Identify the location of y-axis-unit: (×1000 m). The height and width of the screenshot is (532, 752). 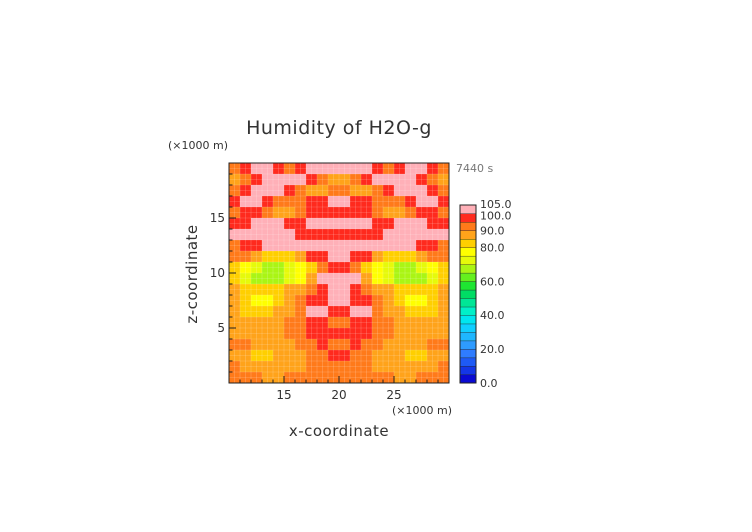
(198, 145).